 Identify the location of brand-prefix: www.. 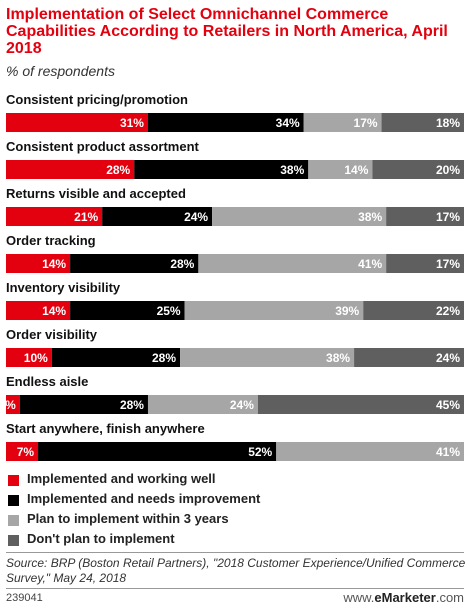
(359, 597).